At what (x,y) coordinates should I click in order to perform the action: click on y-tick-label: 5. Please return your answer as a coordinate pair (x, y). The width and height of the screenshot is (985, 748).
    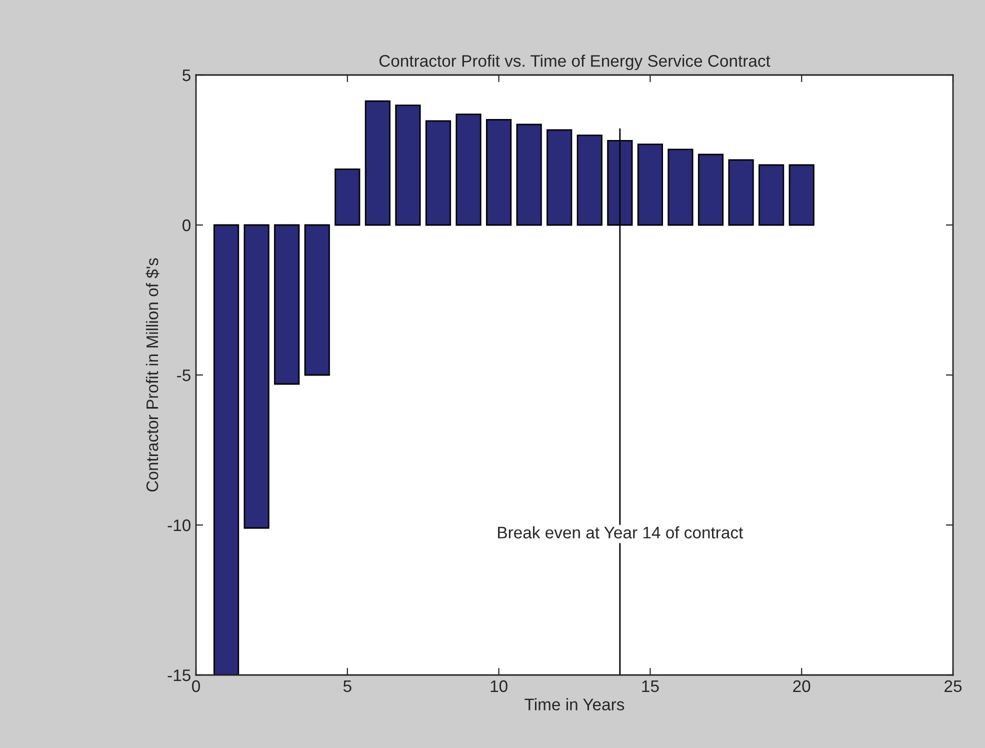
    Looking at the image, I should click on (186, 76).